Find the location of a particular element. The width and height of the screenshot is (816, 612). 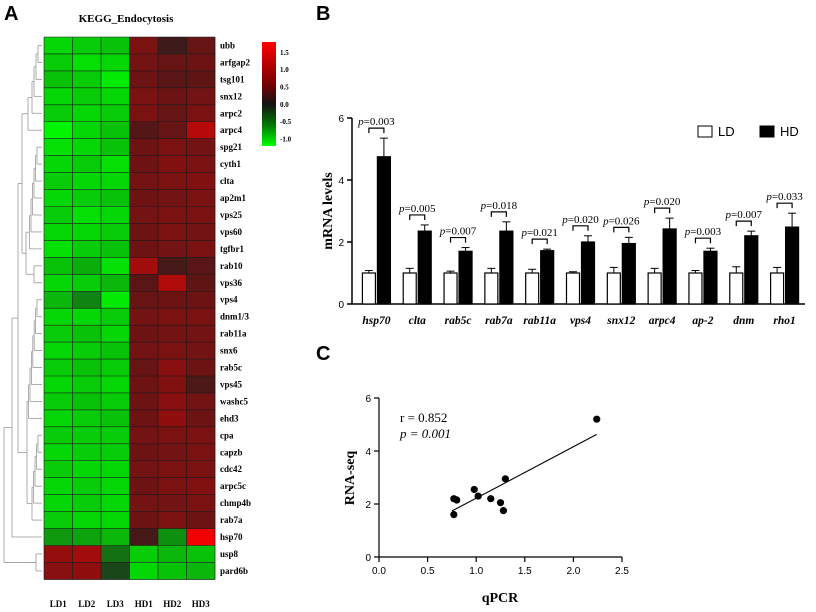

heatmap-row-label: spg21 is located at coordinates (231, 147).